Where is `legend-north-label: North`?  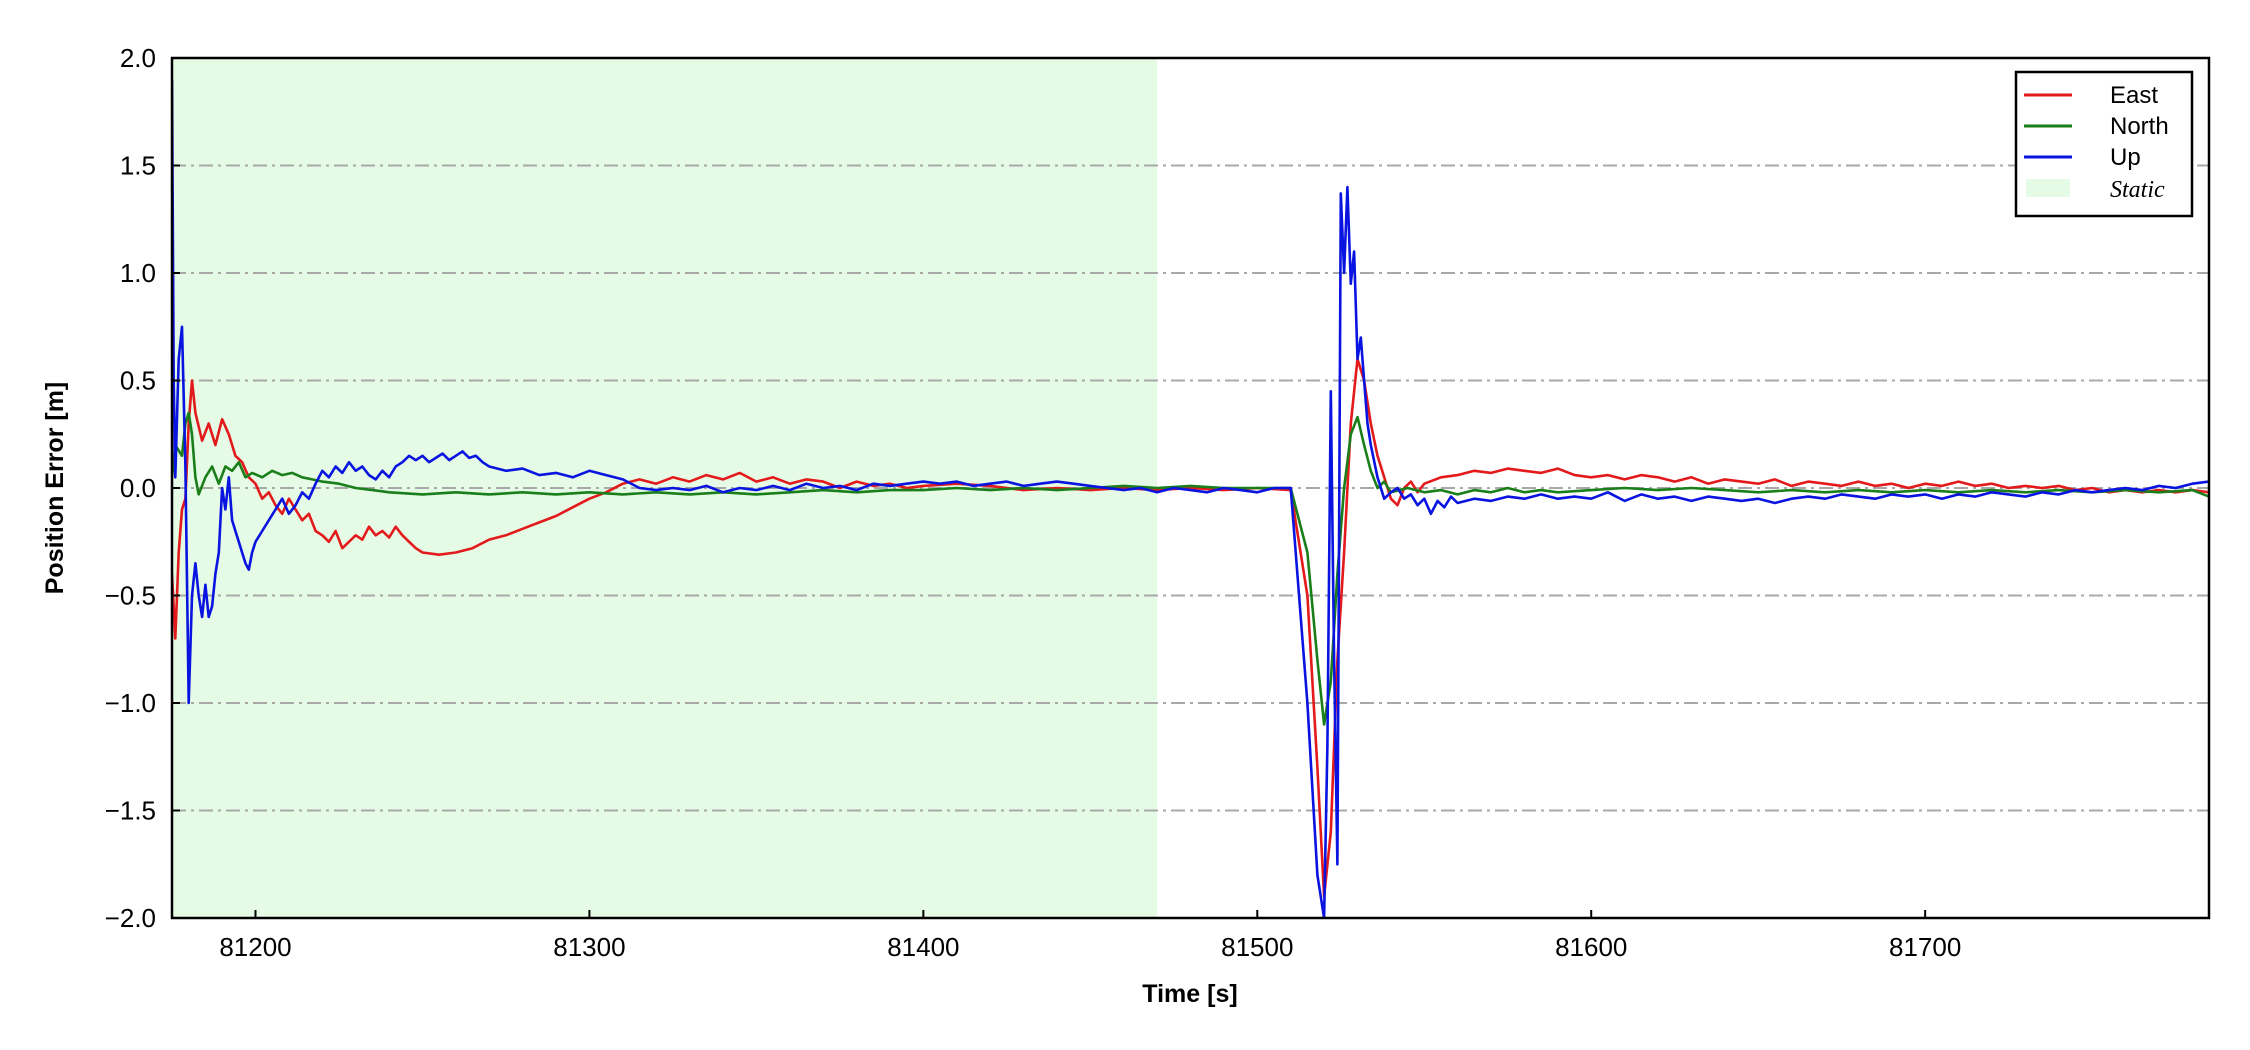 legend-north-label: North is located at coordinates (2139, 126).